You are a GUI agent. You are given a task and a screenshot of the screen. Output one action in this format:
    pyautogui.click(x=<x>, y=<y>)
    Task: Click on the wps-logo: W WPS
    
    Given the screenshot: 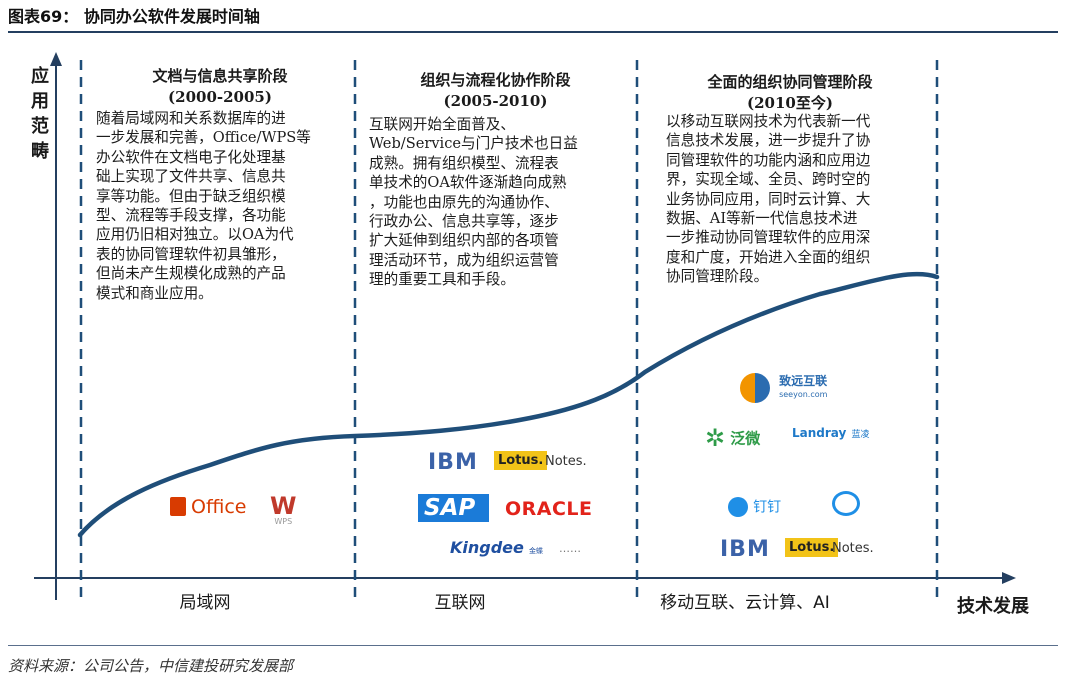 What is the action you would take?
    pyautogui.click(x=283, y=509)
    